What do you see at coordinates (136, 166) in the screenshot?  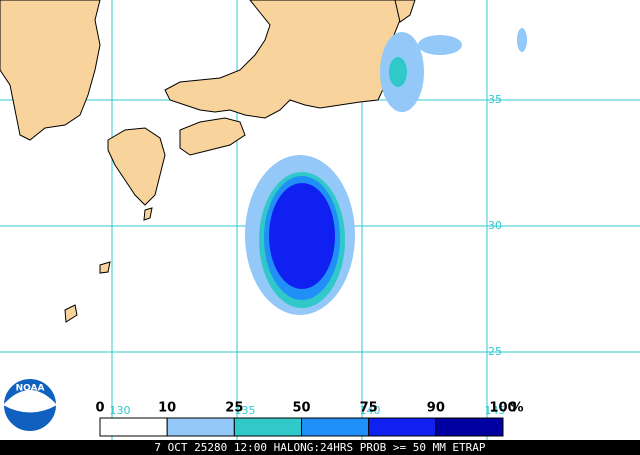 I see `kyushu` at bounding box center [136, 166].